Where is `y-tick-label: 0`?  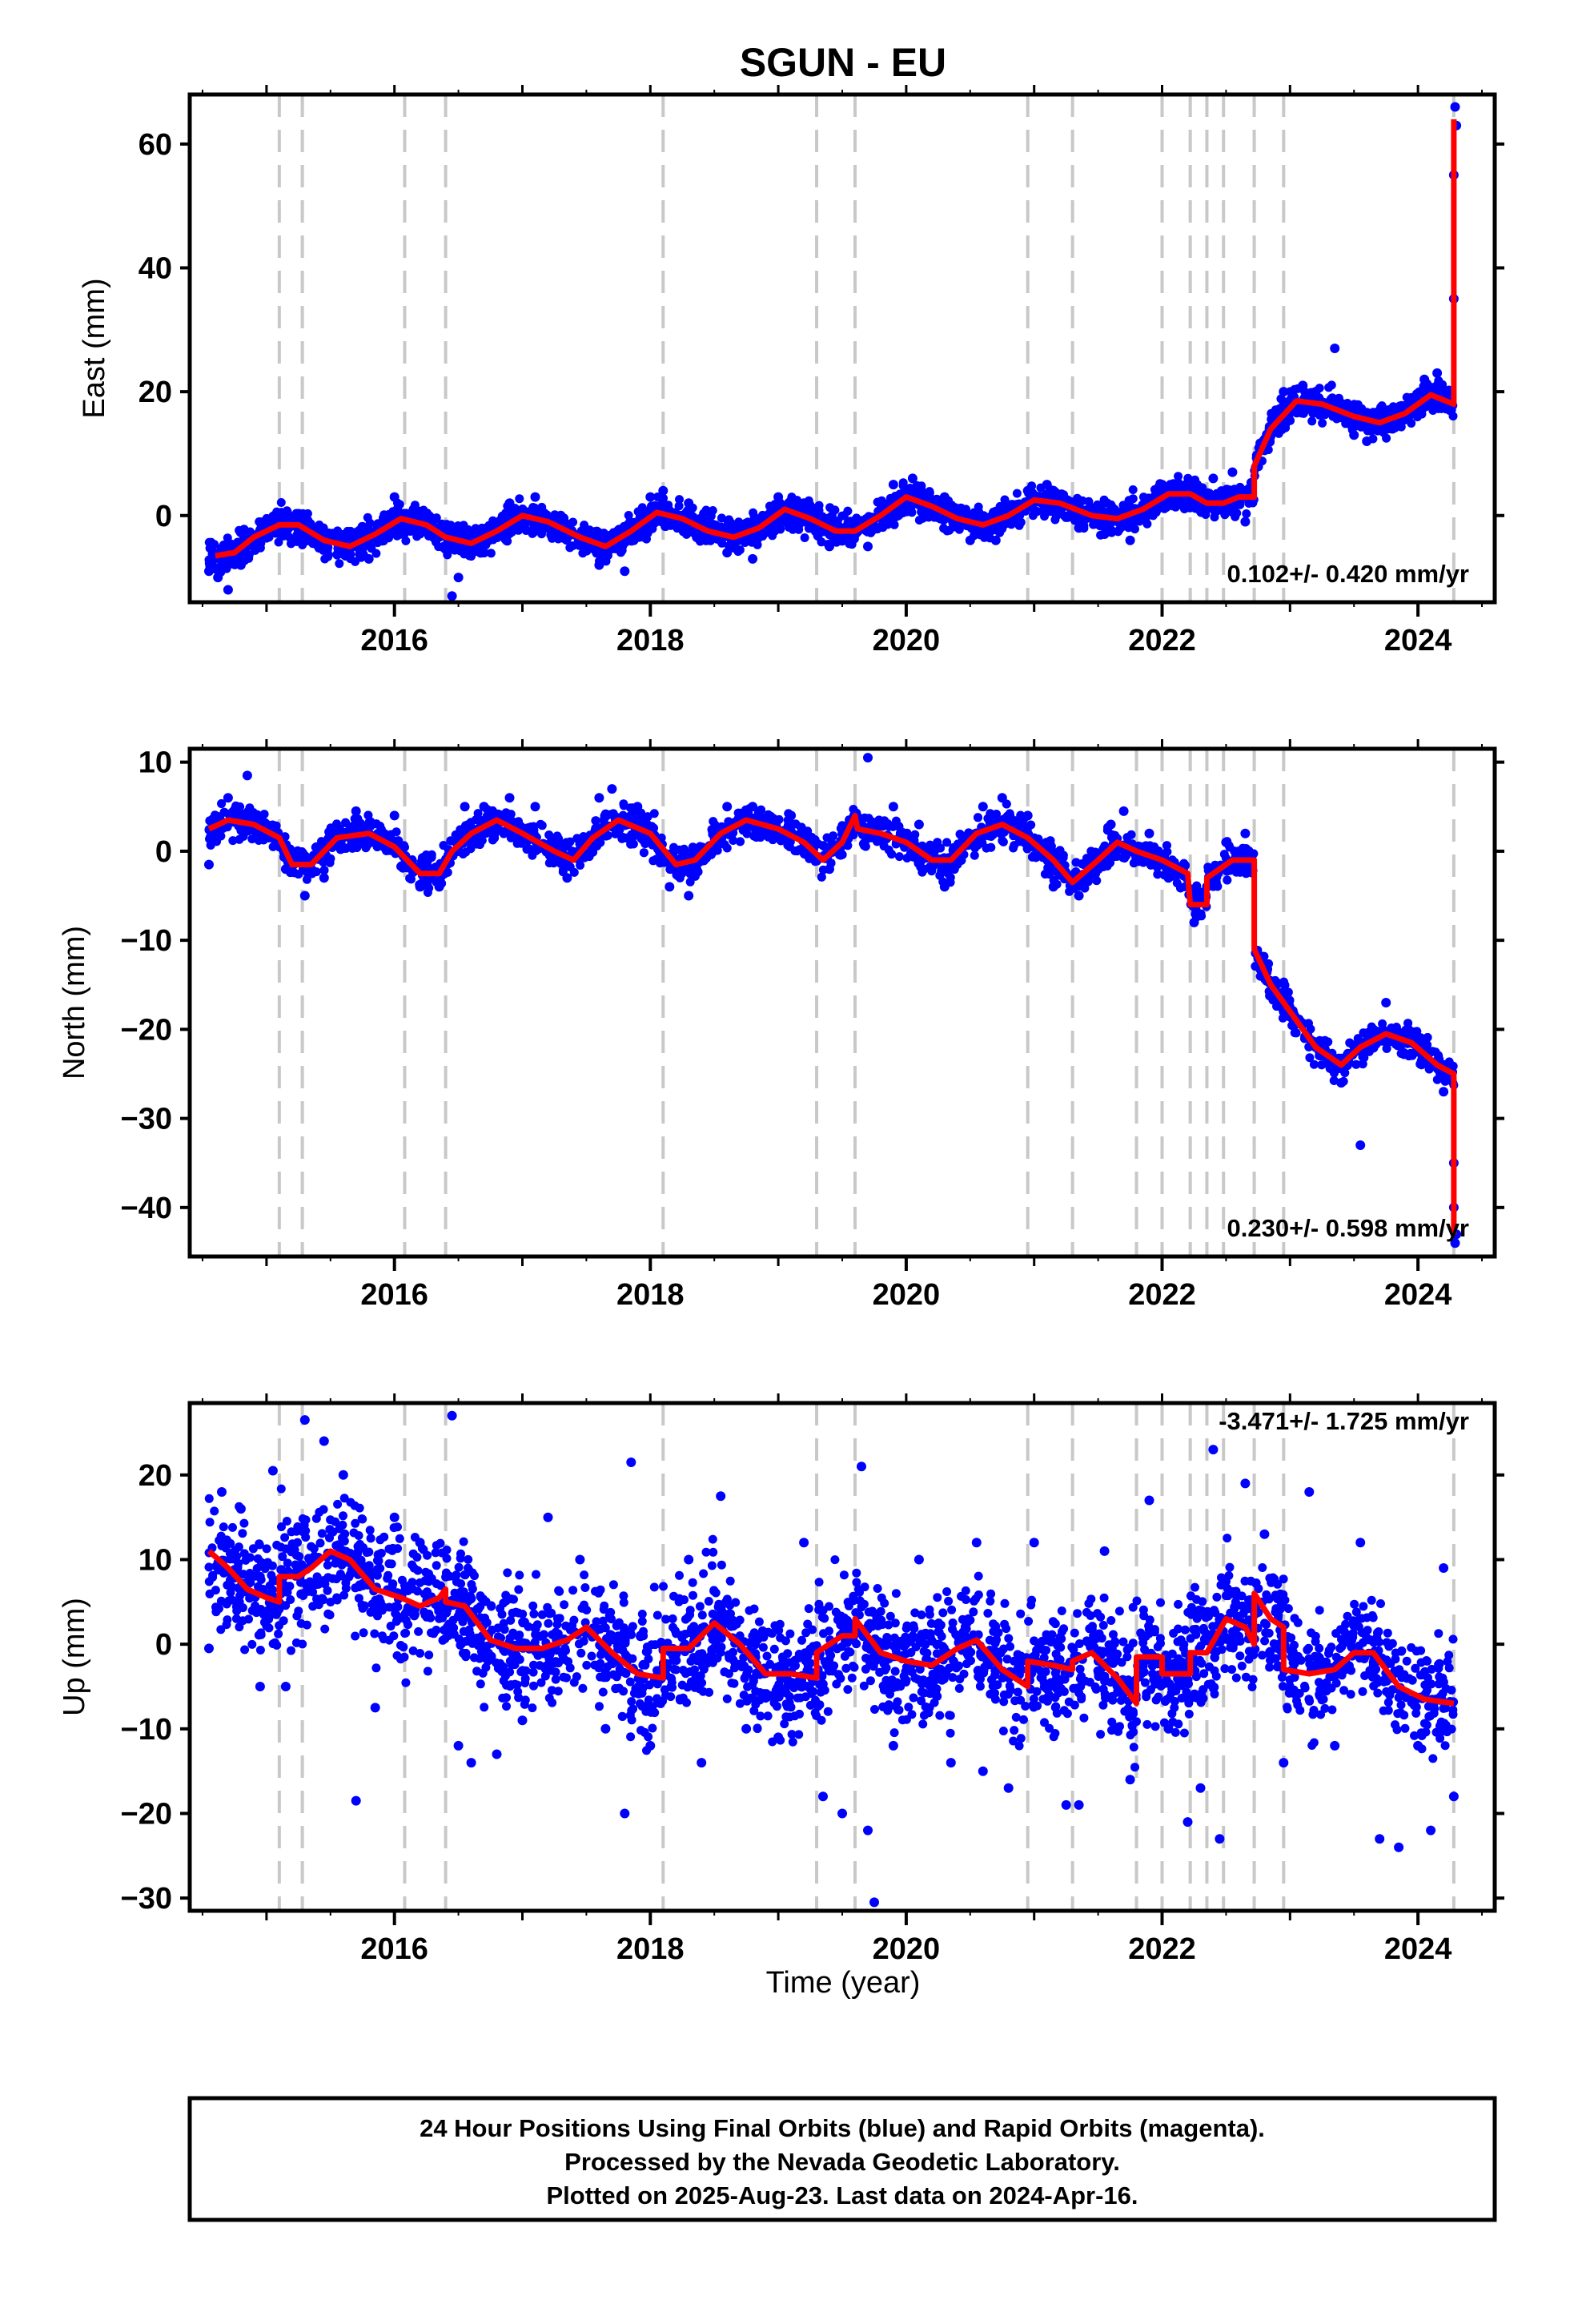 y-tick-label: 0 is located at coordinates (164, 516).